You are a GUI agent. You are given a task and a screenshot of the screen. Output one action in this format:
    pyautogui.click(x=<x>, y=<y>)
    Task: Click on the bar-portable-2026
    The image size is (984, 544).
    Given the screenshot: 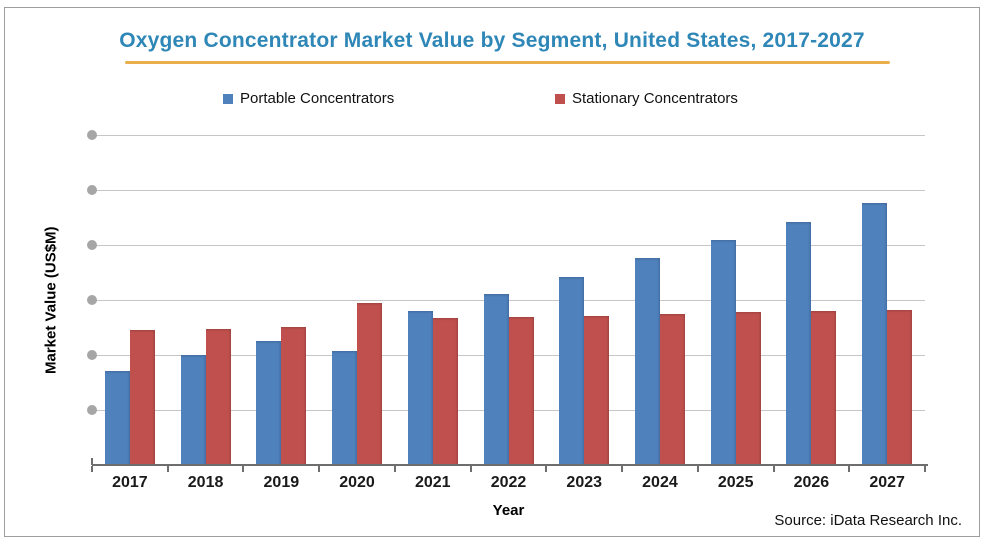 What is the action you would take?
    pyautogui.click(x=798, y=343)
    